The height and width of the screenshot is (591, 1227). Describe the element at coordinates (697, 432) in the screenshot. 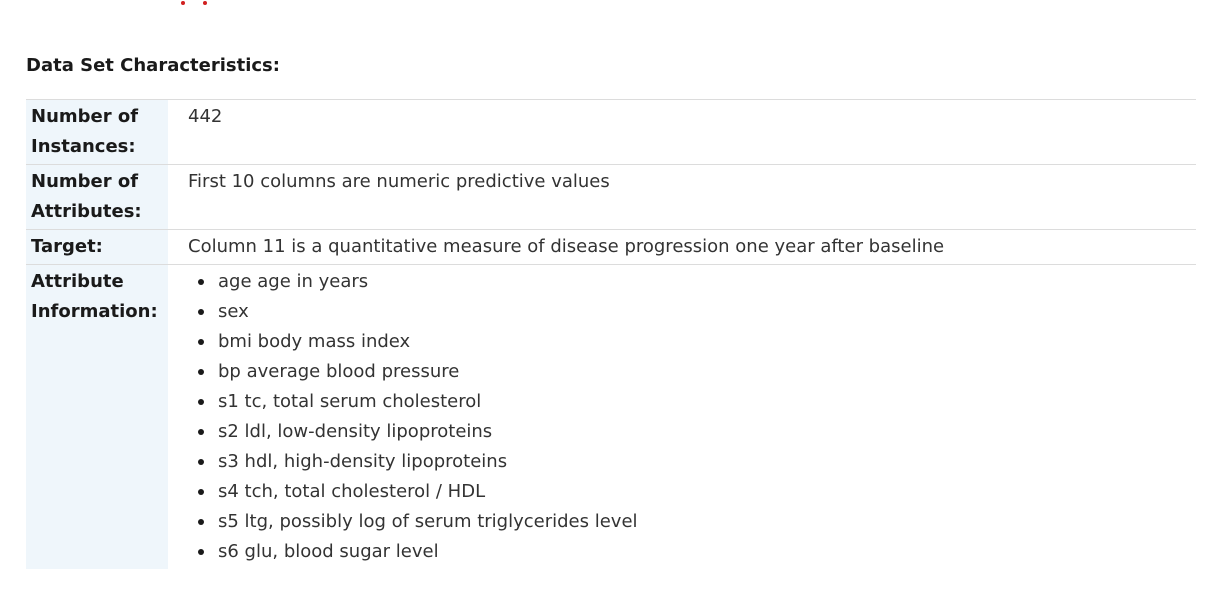

I see `list-item: s2 ldl, low-density lipoproteins` at that location.